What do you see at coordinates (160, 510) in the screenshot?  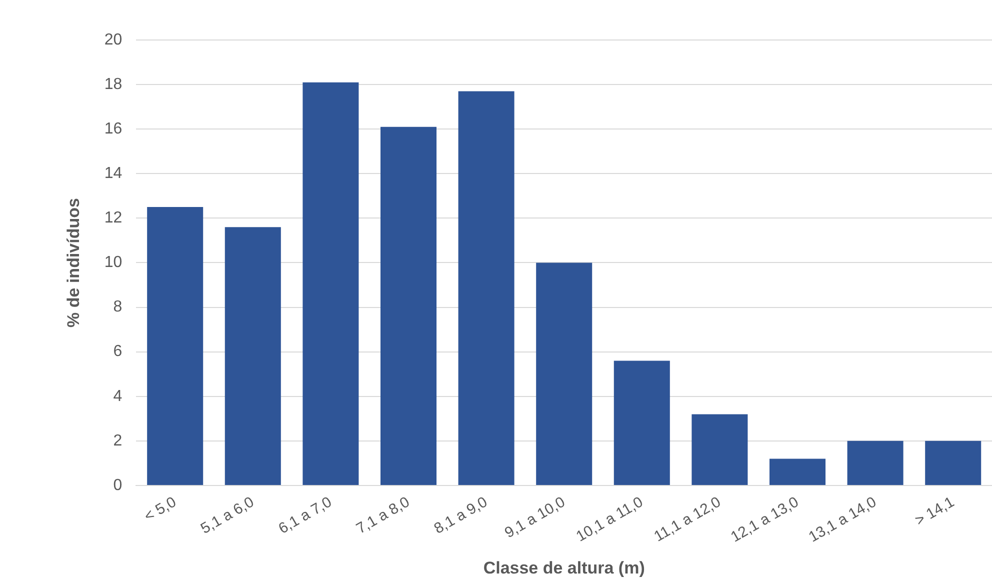 I see `x-tick-label: < 5,0` at bounding box center [160, 510].